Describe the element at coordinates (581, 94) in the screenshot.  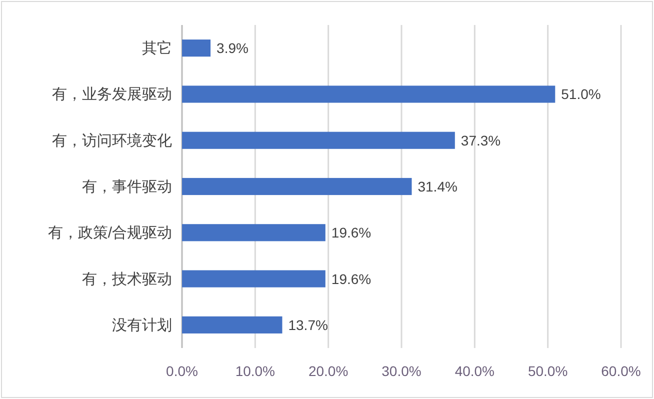
I see `data-label: 51.0%` at that location.